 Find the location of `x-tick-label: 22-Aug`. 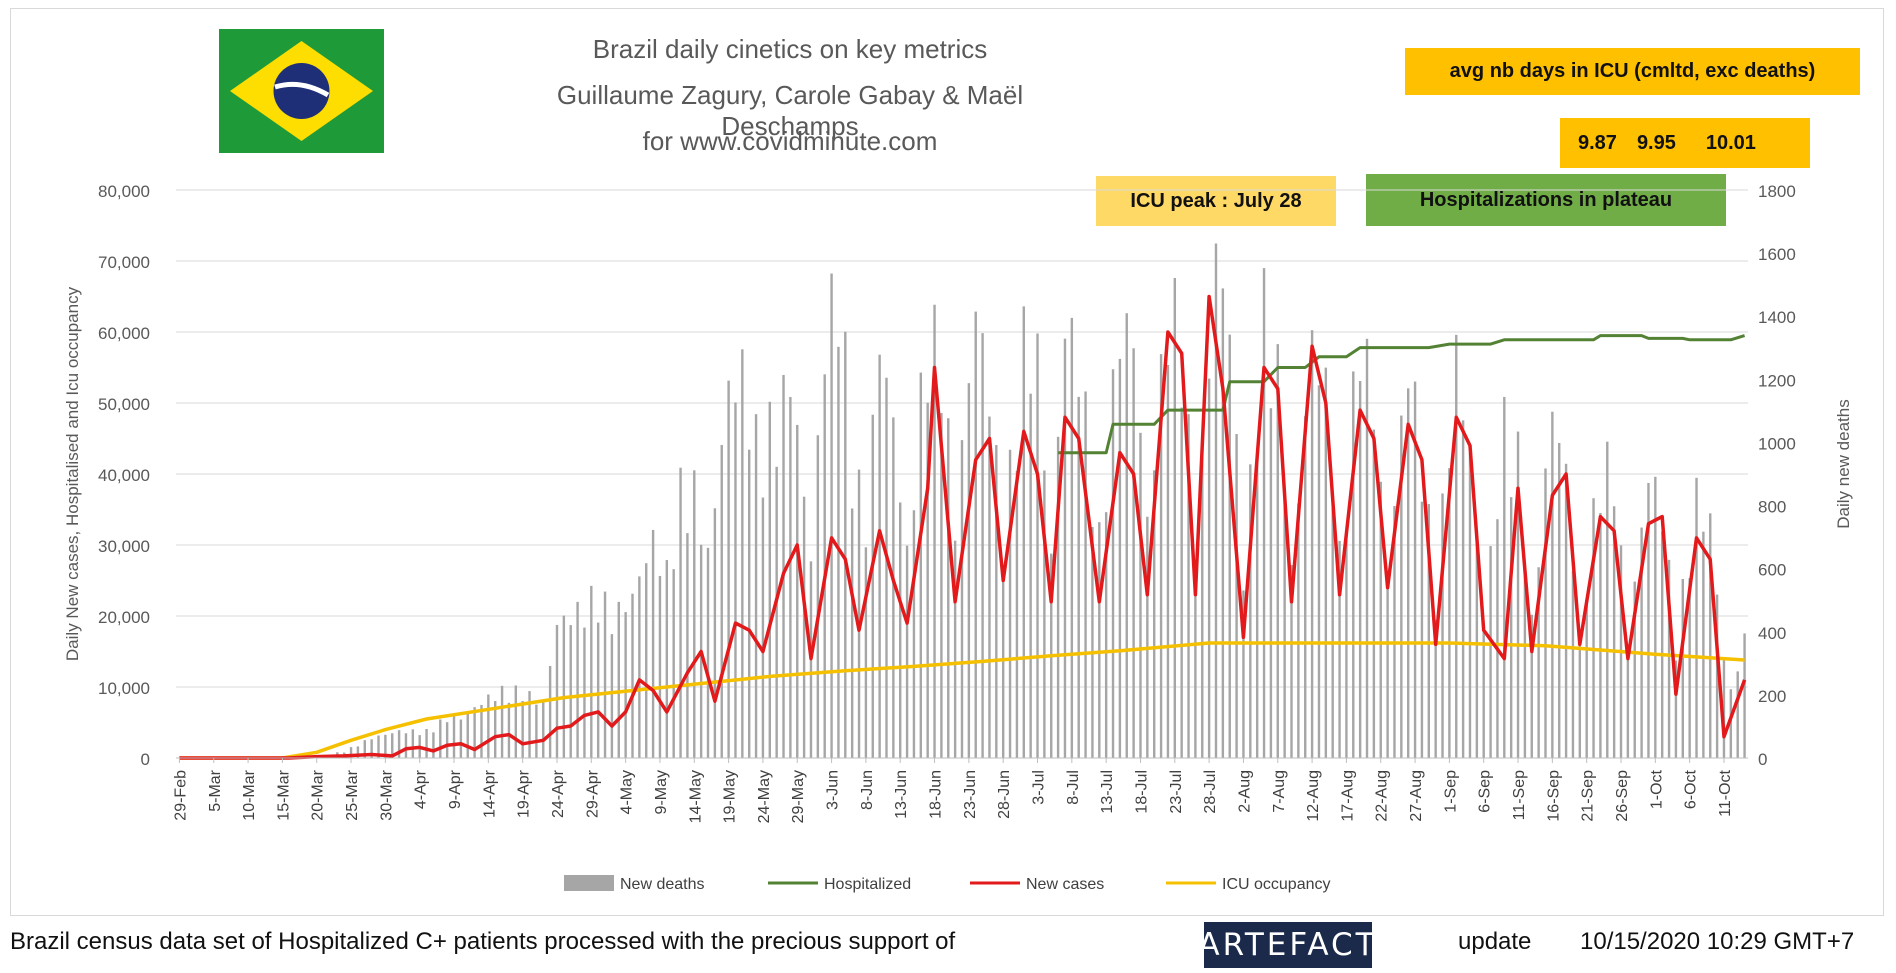

x-tick-label: 22-Aug is located at coordinates (1382, 796).